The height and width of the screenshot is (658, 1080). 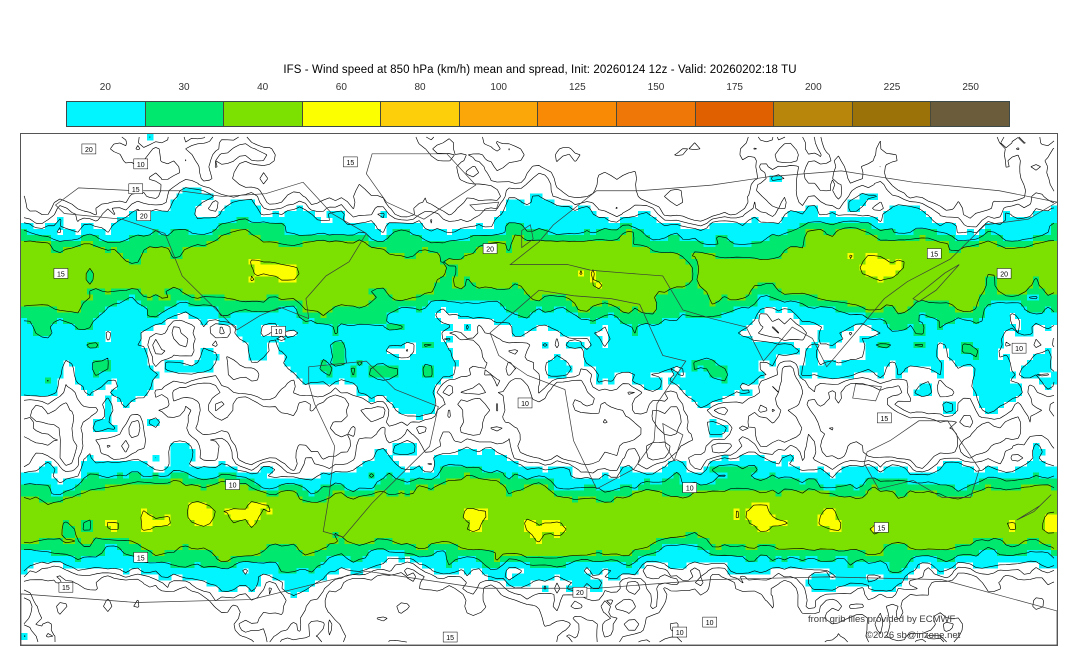 What do you see at coordinates (734, 87) in the screenshot?
I see `colorbar-tick-175: 175` at bounding box center [734, 87].